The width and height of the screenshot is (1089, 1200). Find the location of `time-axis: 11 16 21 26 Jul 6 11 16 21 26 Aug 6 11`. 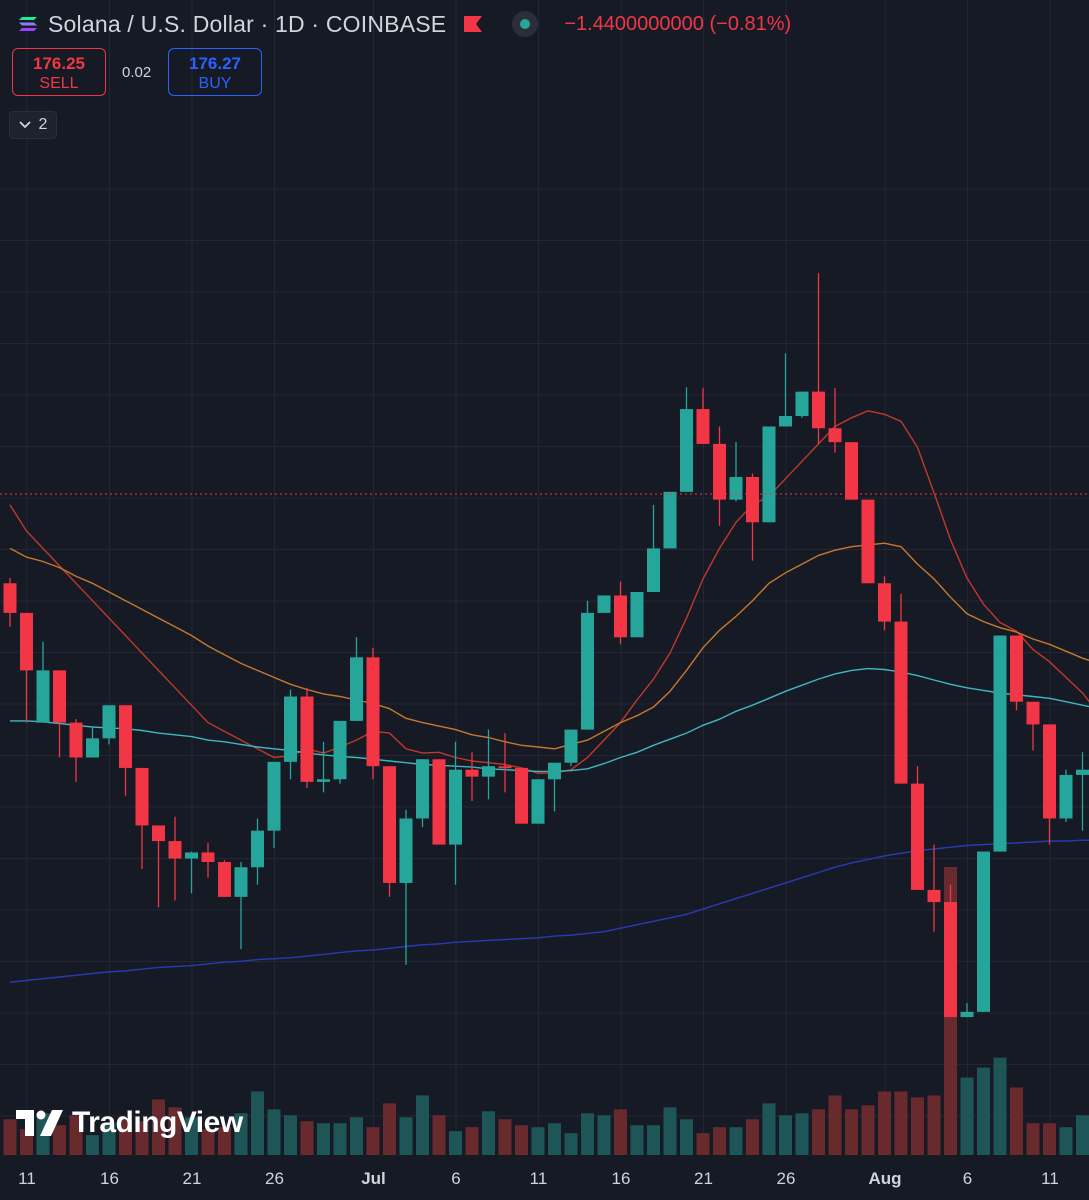

time-axis: 11 16 21 26 Jul 6 11 16 21 26 Aug 6 11 is located at coordinates (538, 1178).